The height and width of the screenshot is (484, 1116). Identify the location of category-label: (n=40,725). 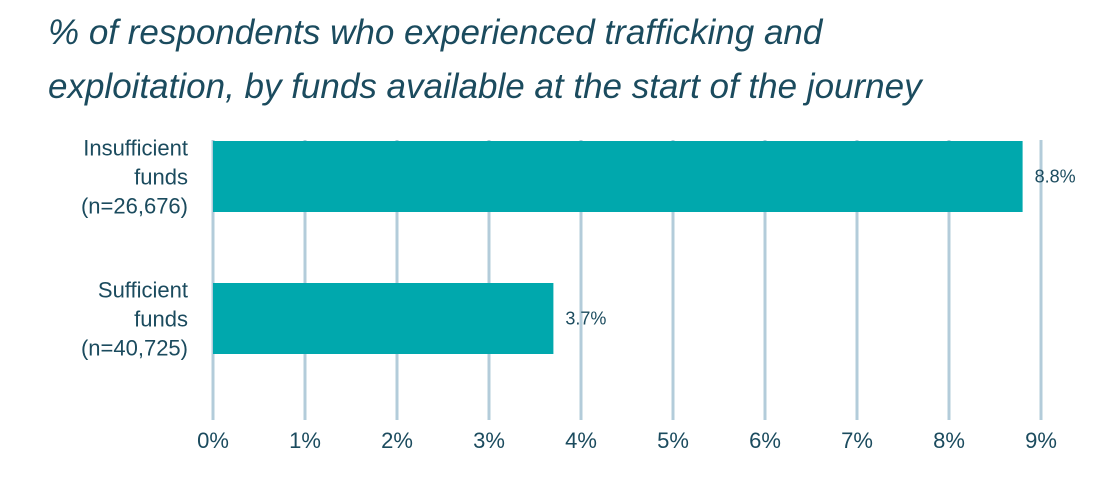
(134, 348).